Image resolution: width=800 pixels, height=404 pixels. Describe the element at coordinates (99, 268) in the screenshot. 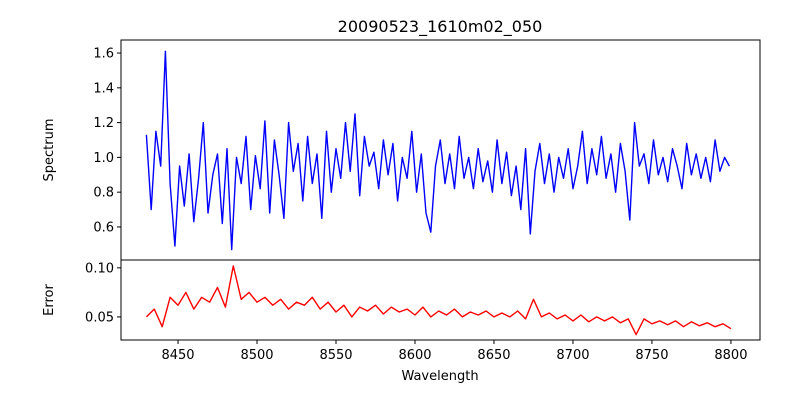

I see `y-tick-label: 0.10` at that location.